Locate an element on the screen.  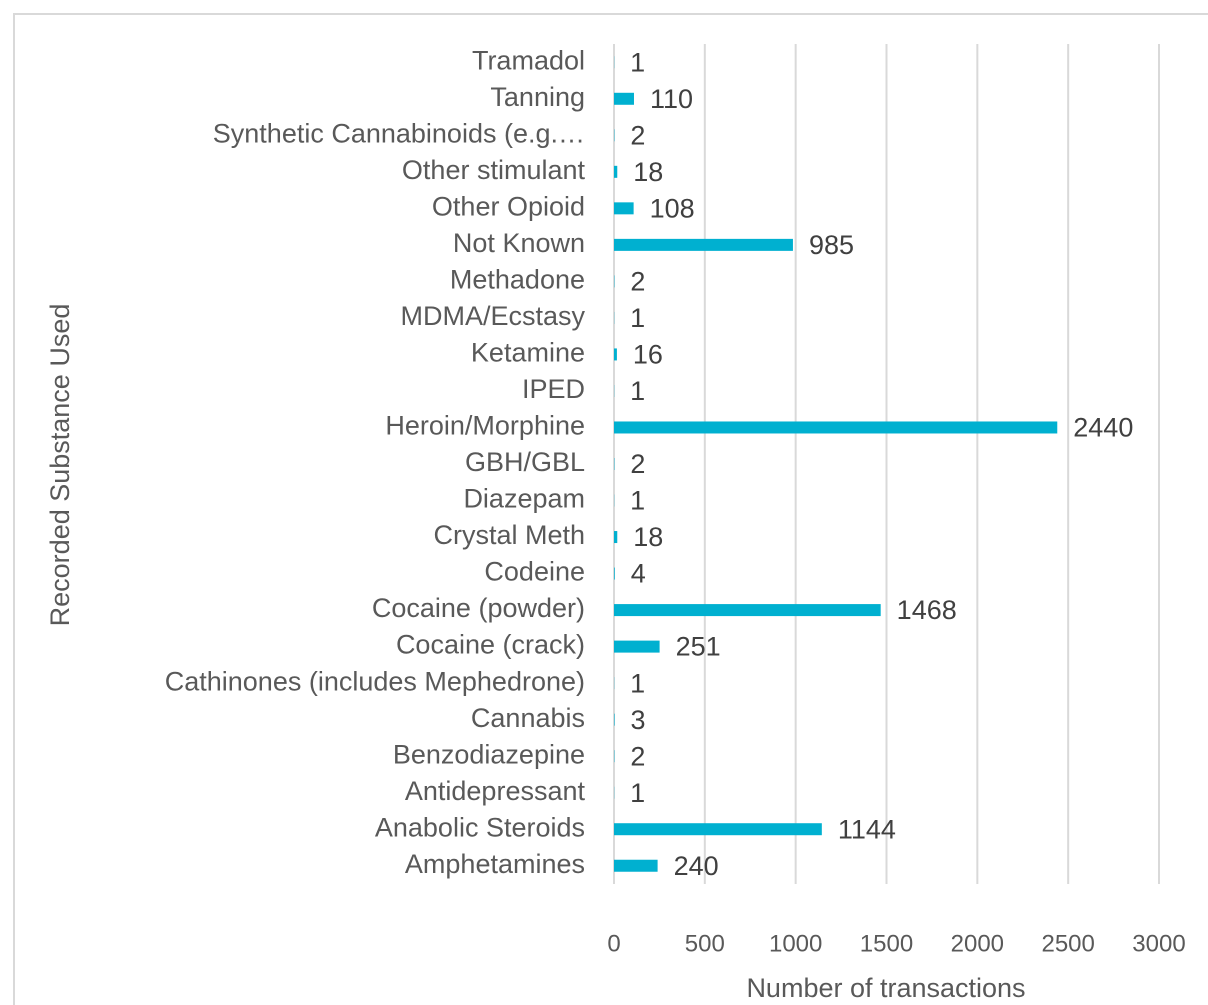
y-tick-label: Anabolic Steroids is located at coordinates (480, 827).